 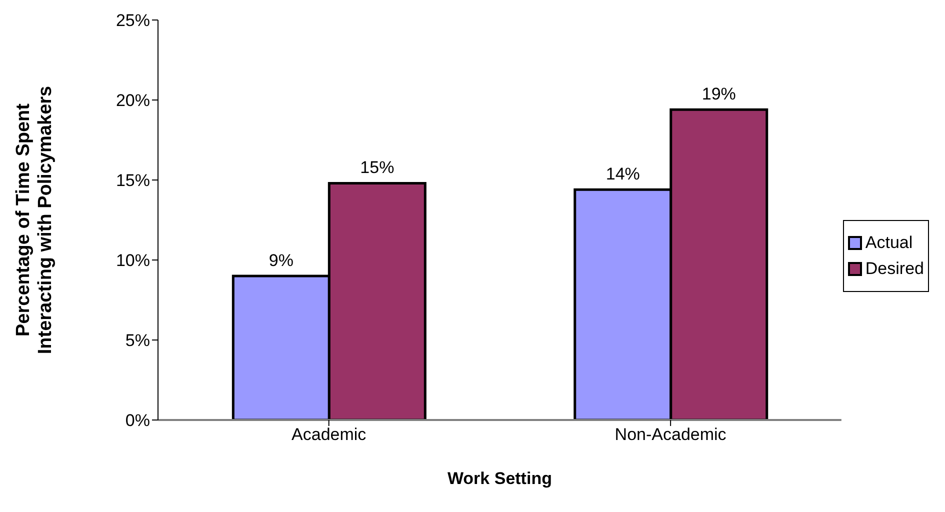 What do you see at coordinates (281, 260) in the screenshot?
I see `data-label: 9%` at bounding box center [281, 260].